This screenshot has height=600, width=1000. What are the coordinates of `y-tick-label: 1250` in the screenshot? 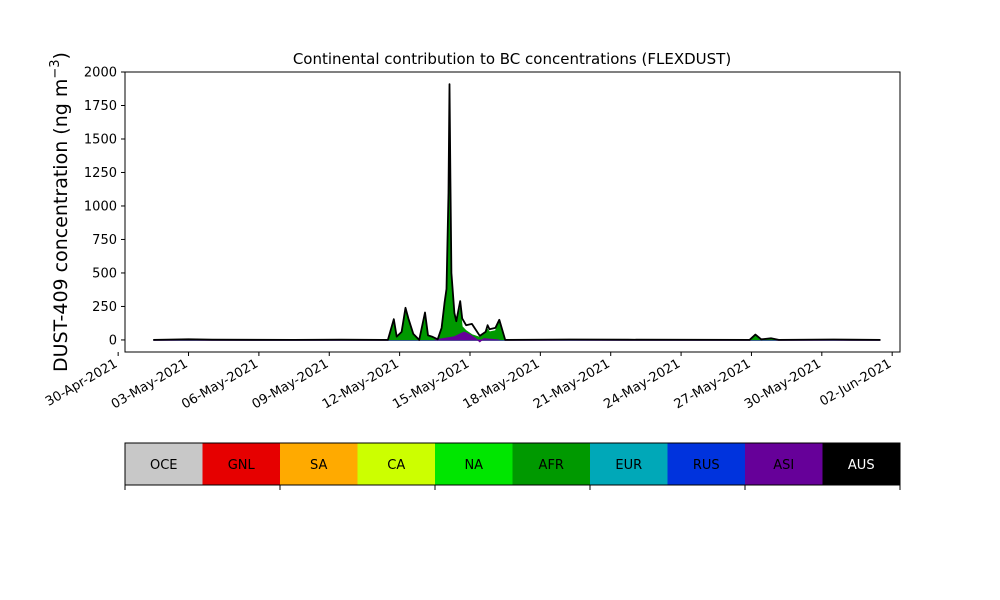 It's located at (100, 173).